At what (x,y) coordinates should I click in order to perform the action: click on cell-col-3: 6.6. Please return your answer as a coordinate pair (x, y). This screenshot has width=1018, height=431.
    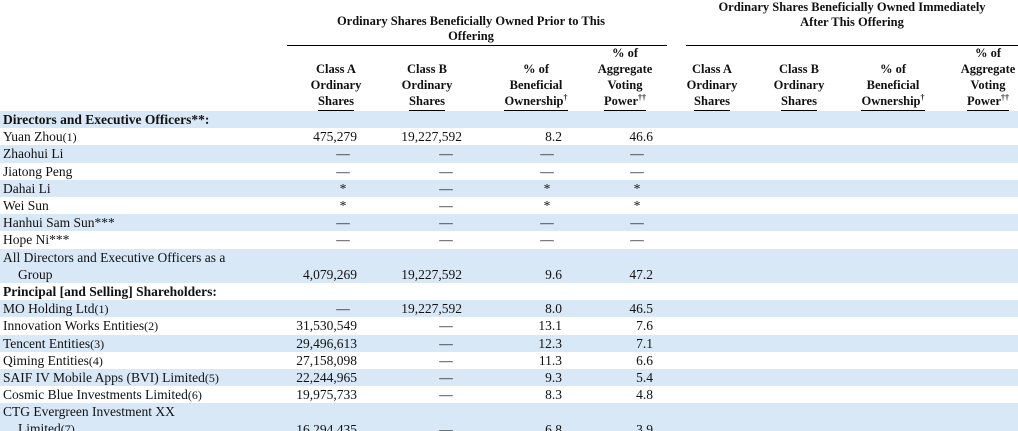
    Looking at the image, I should click on (644, 360).